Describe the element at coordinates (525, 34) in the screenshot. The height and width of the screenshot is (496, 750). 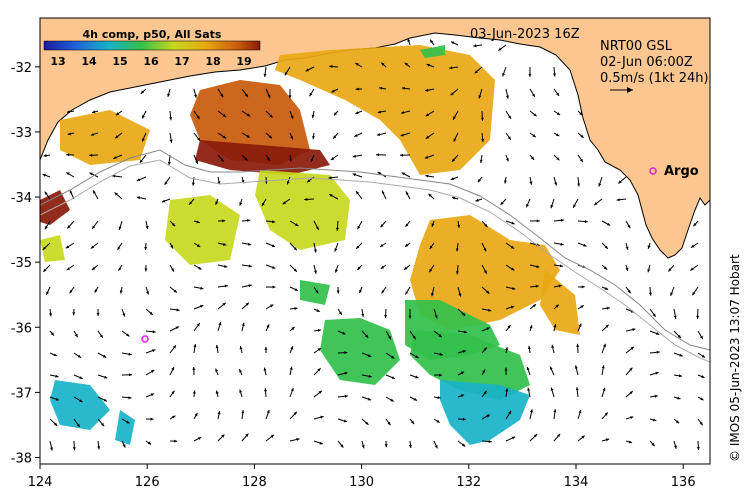
I see `map-date: 03-Jun-2023 16Z` at that location.